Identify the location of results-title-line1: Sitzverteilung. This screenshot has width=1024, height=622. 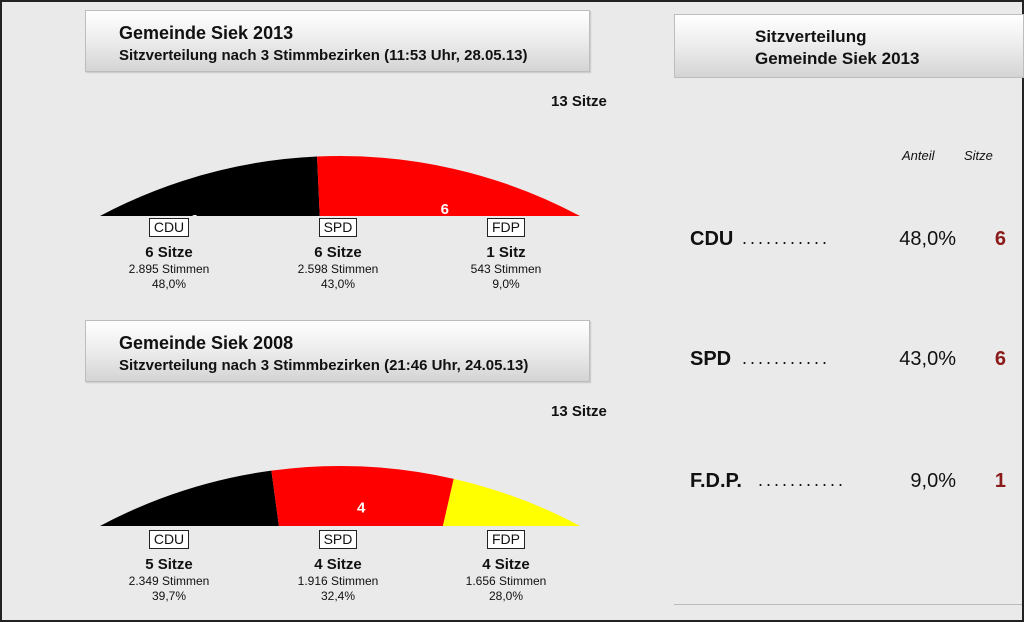
(811, 36).